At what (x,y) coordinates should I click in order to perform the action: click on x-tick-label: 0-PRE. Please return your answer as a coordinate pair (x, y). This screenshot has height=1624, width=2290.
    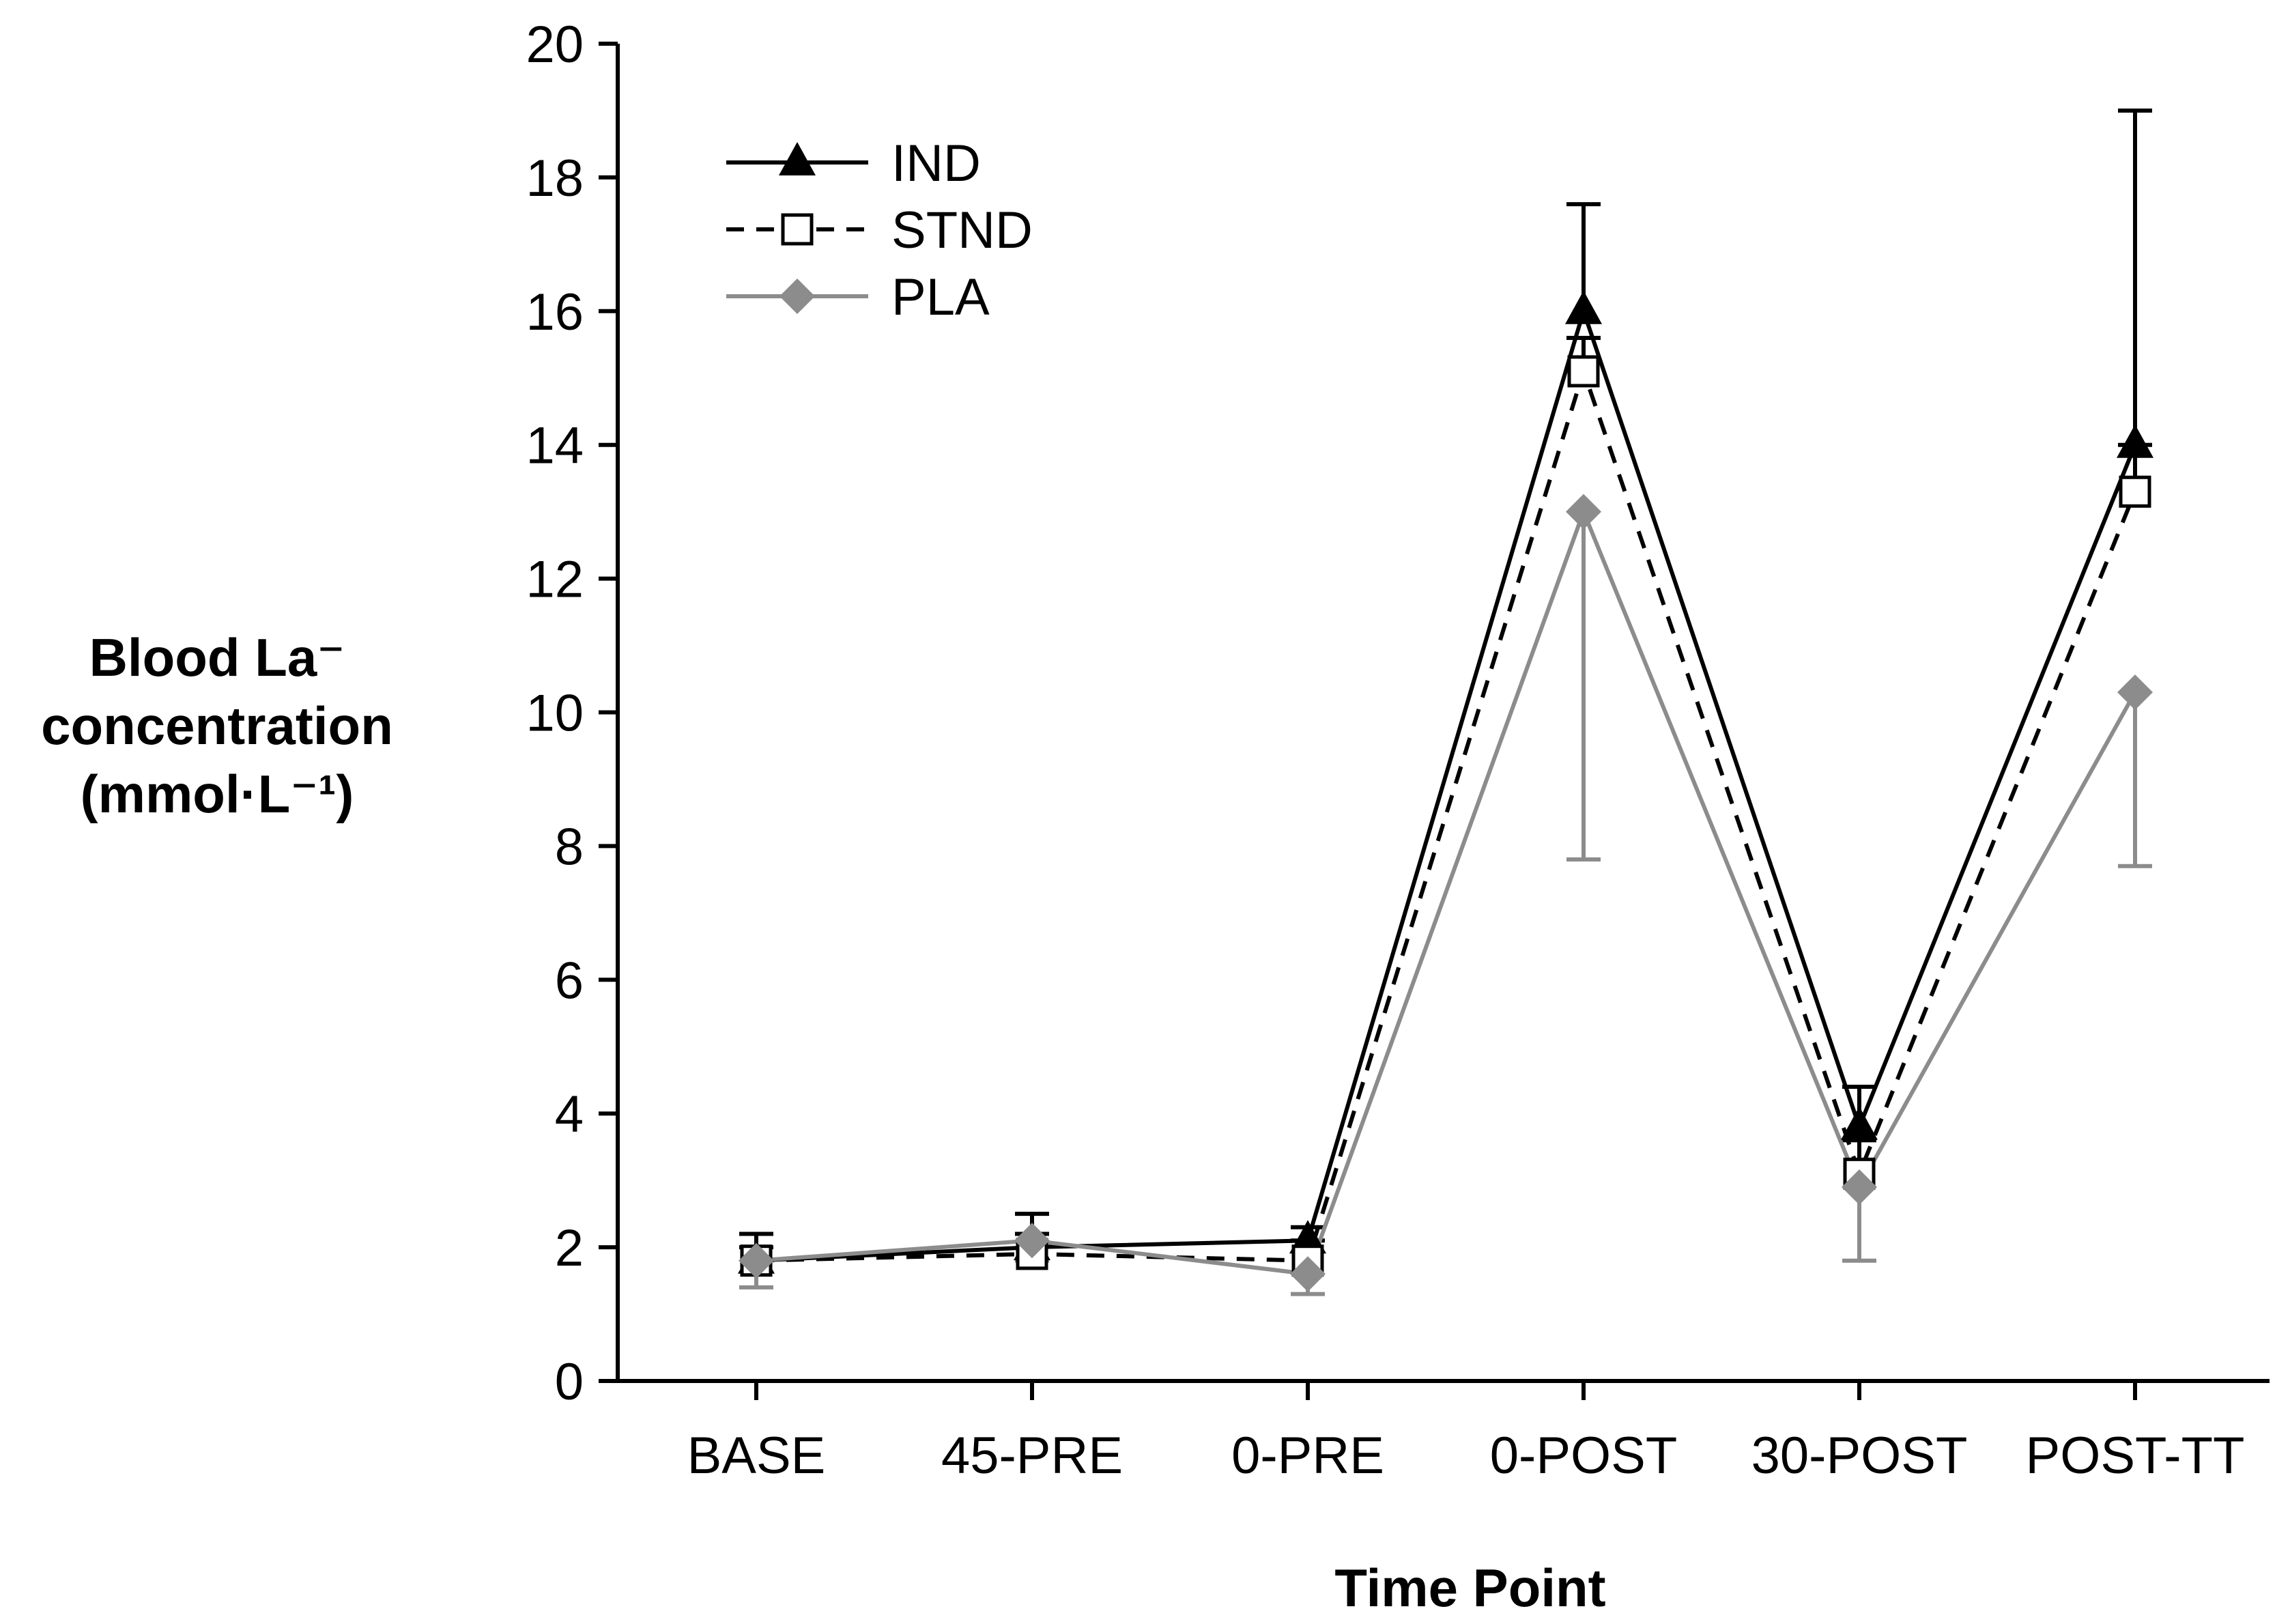
    Looking at the image, I should click on (1307, 1456).